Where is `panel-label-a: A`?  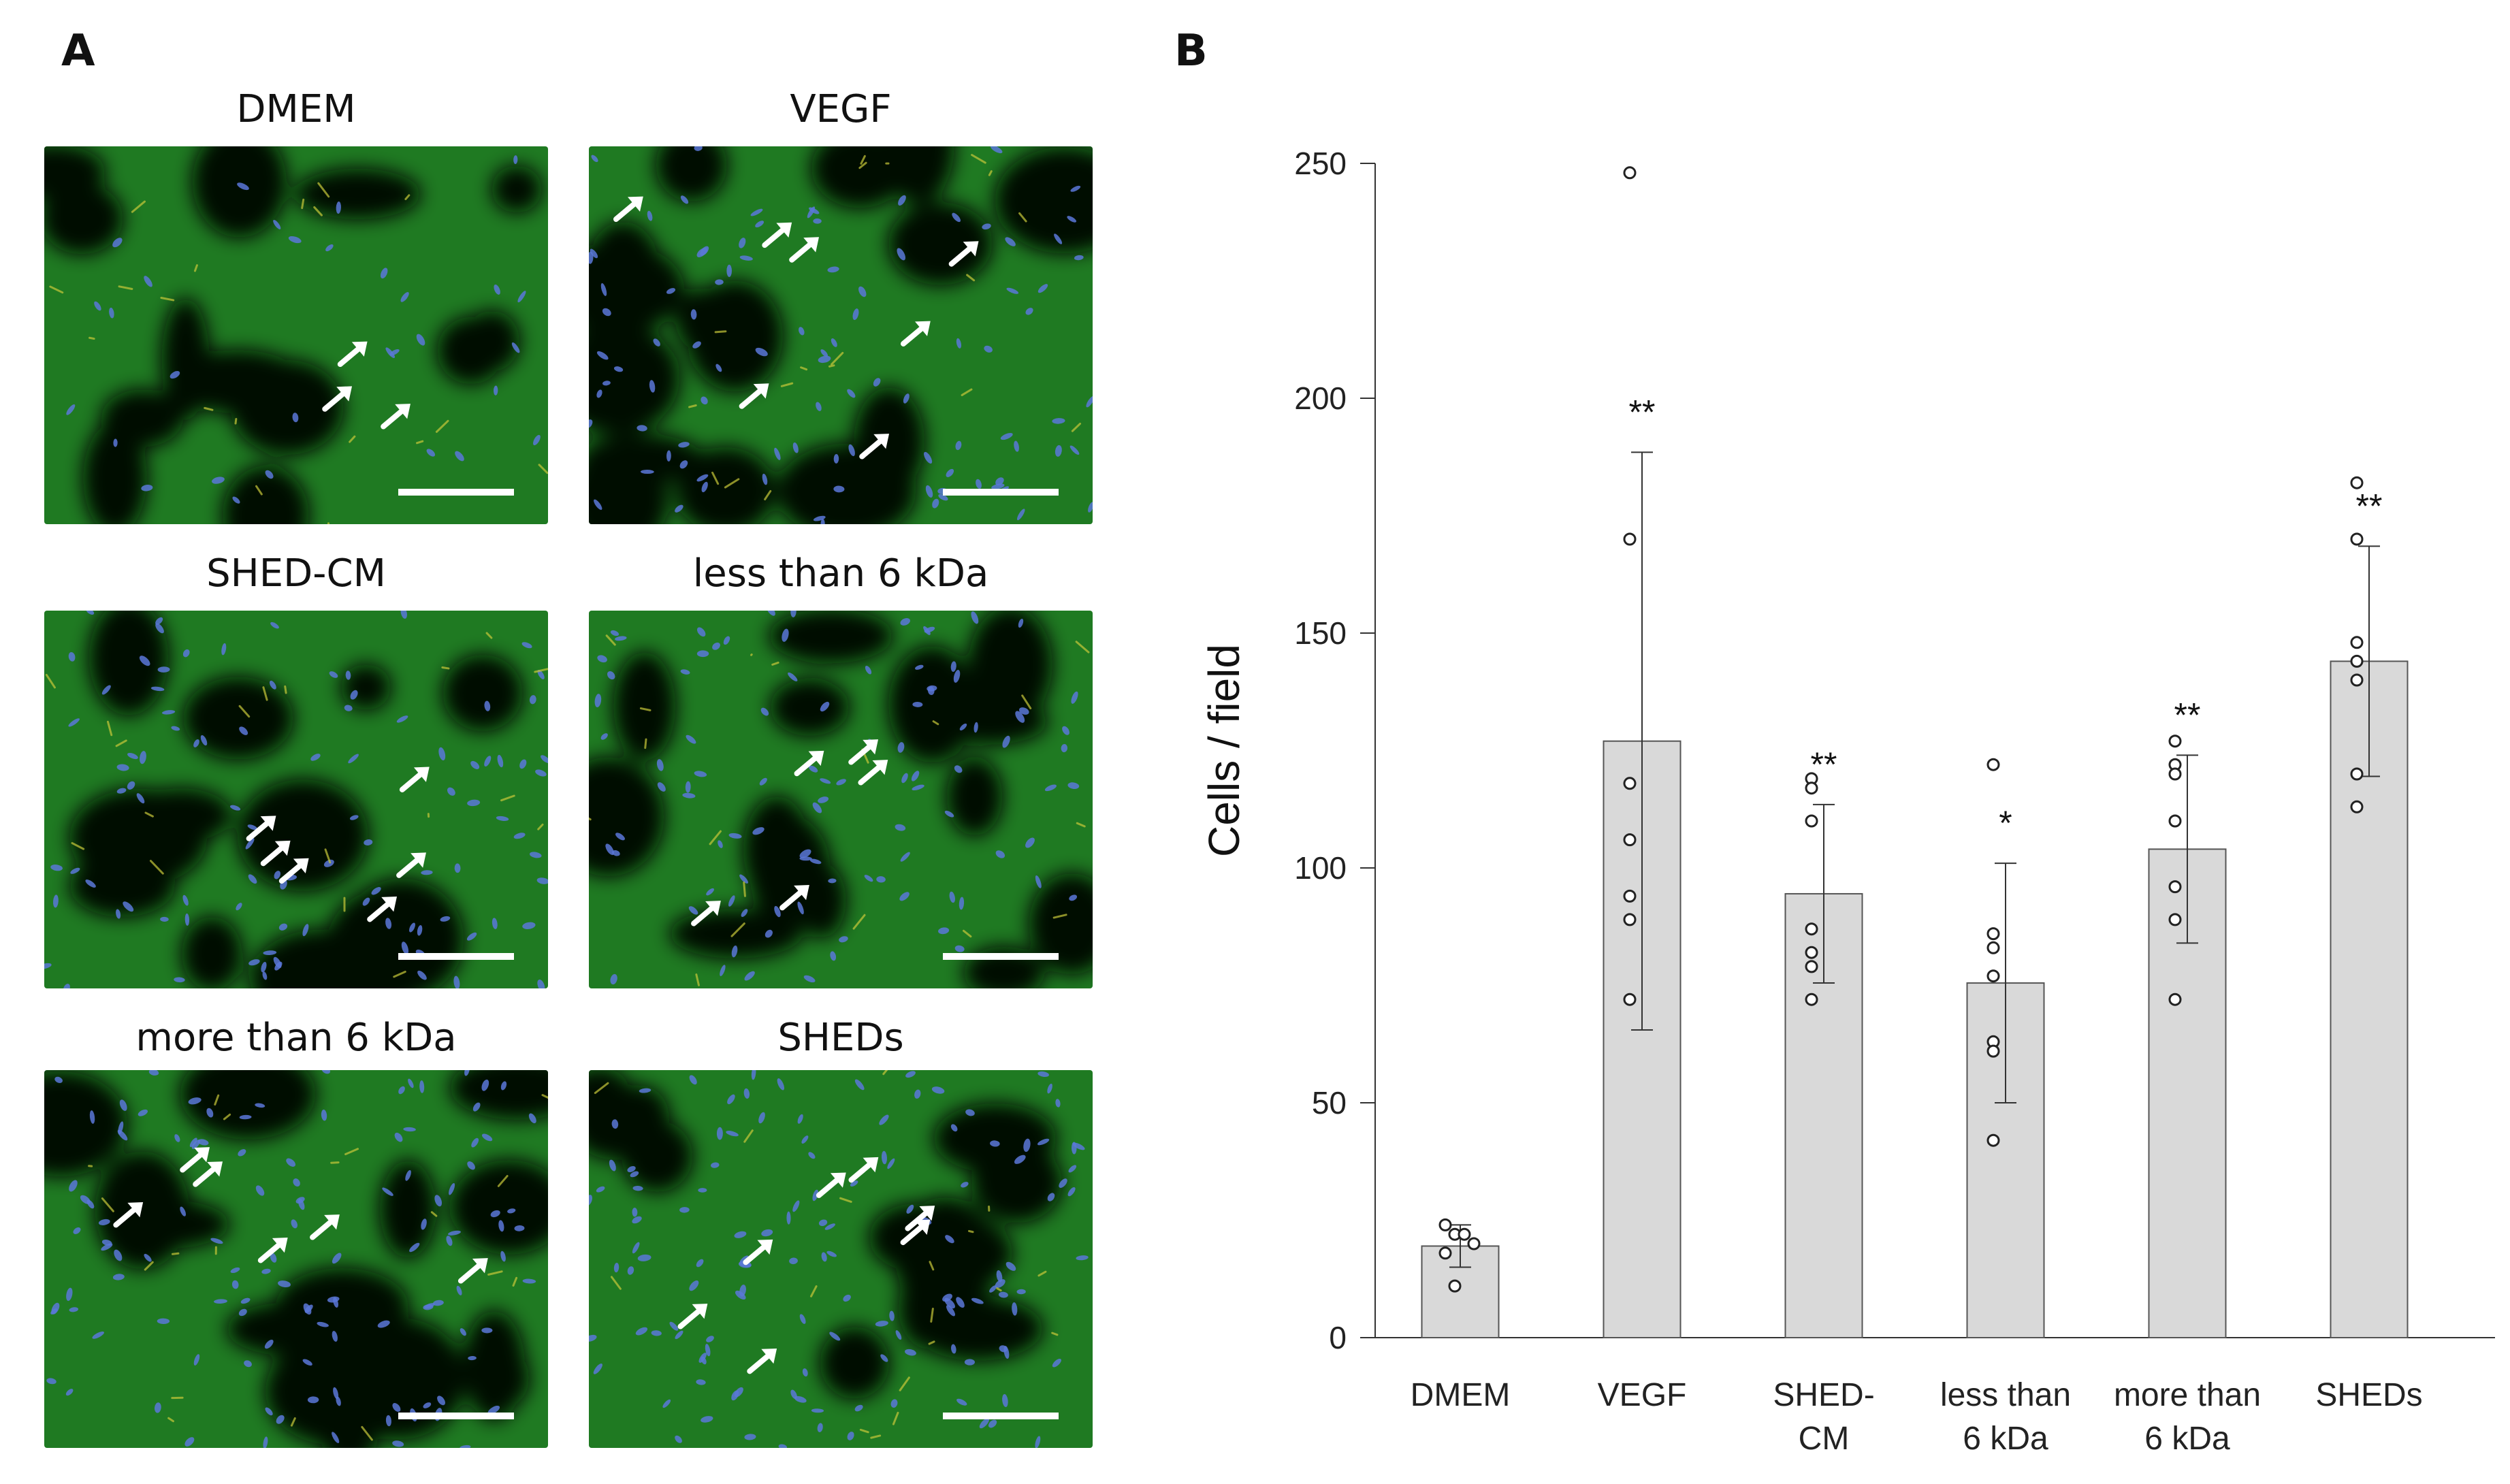
panel-label-a: A is located at coordinates (78, 51).